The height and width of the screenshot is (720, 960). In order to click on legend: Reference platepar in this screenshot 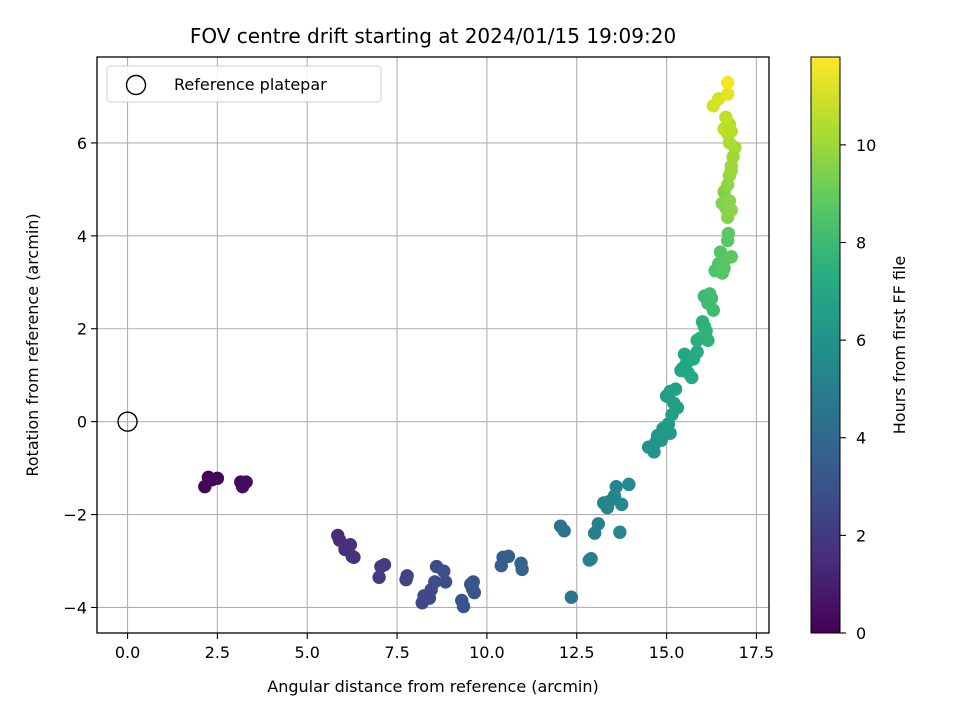, I will do `click(244, 84)`.